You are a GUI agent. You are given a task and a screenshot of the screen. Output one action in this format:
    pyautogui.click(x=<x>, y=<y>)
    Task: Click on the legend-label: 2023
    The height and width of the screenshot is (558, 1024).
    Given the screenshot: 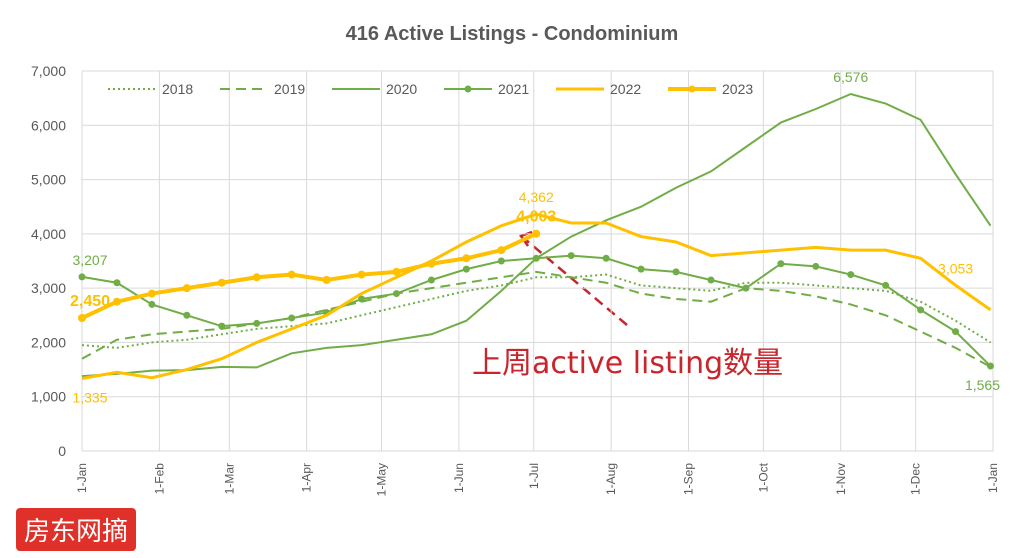 What is the action you would take?
    pyautogui.click(x=737, y=89)
    